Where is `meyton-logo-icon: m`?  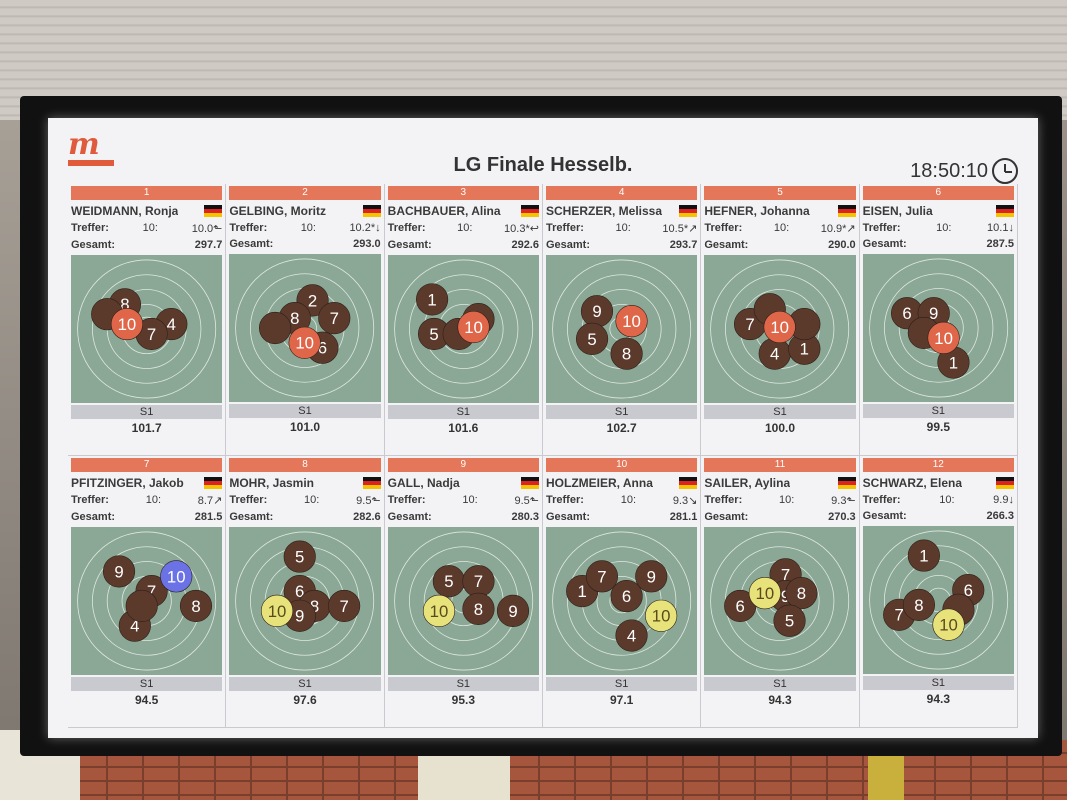 meyton-logo-icon: m is located at coordinates (96, 151).